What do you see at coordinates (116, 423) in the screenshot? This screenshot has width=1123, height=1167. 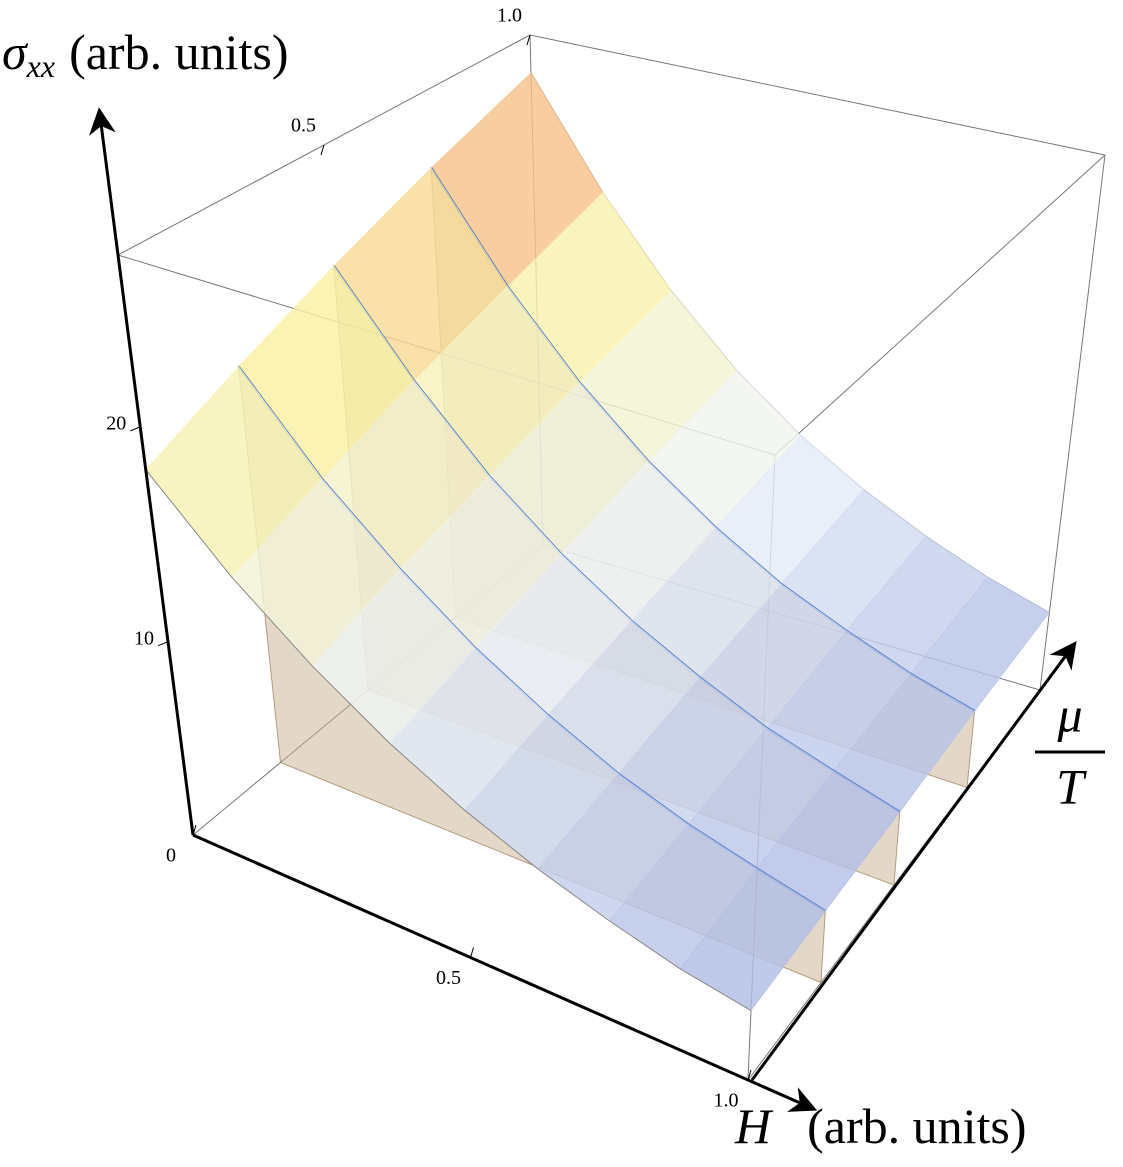 I see `z-tick-label: 20` at bounding box center [116, 423].